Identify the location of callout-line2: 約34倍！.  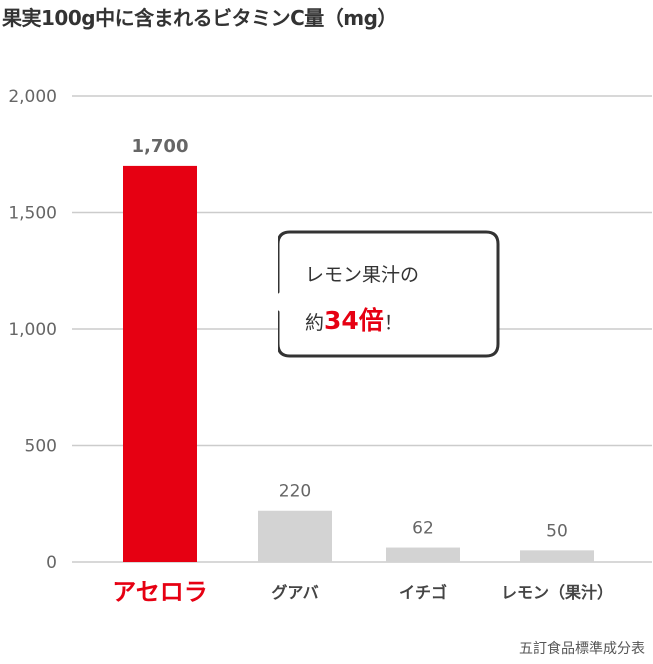
(362, 322).